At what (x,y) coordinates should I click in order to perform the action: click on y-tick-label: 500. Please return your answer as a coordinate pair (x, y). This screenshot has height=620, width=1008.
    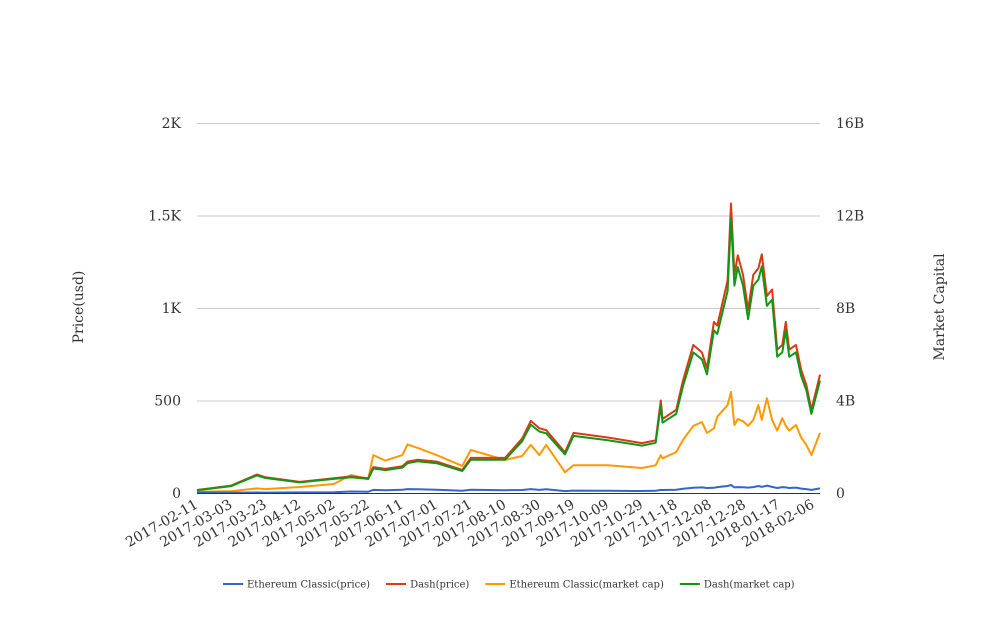
    Looking at the image, I should click on (167, 402).